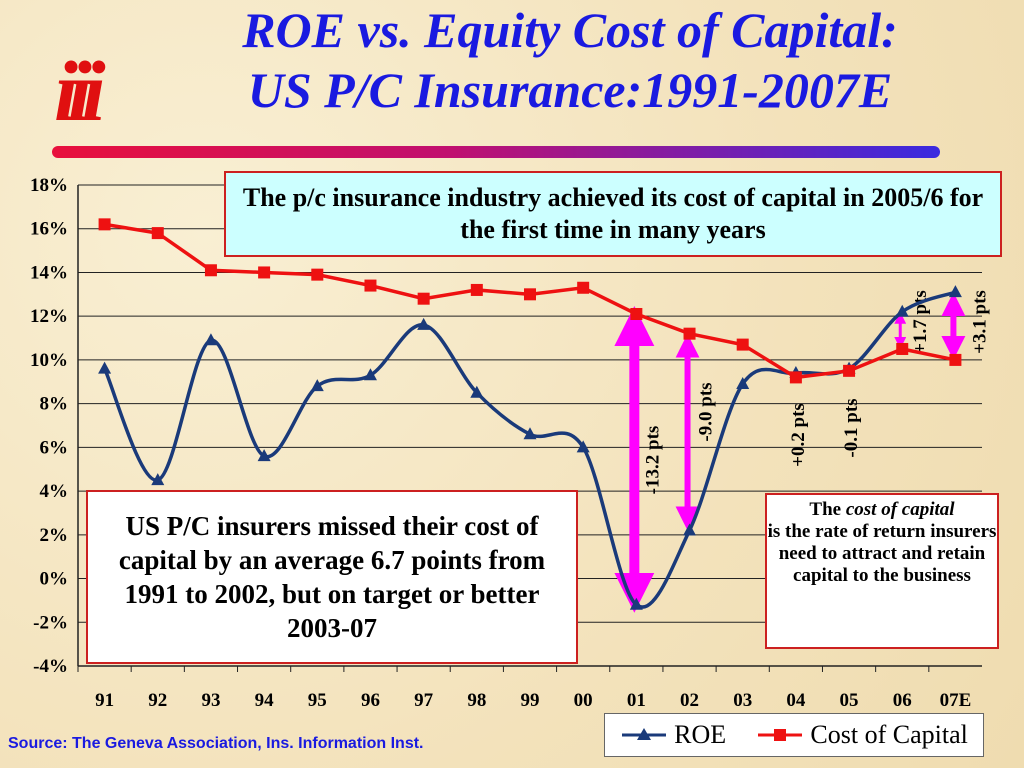 The height and width of the screenshot is (768, 1024). What do you see at coordinates (49, 360) in the screenshot?
I see `y-tick-label: 10%` at bounding box center [49, 360].